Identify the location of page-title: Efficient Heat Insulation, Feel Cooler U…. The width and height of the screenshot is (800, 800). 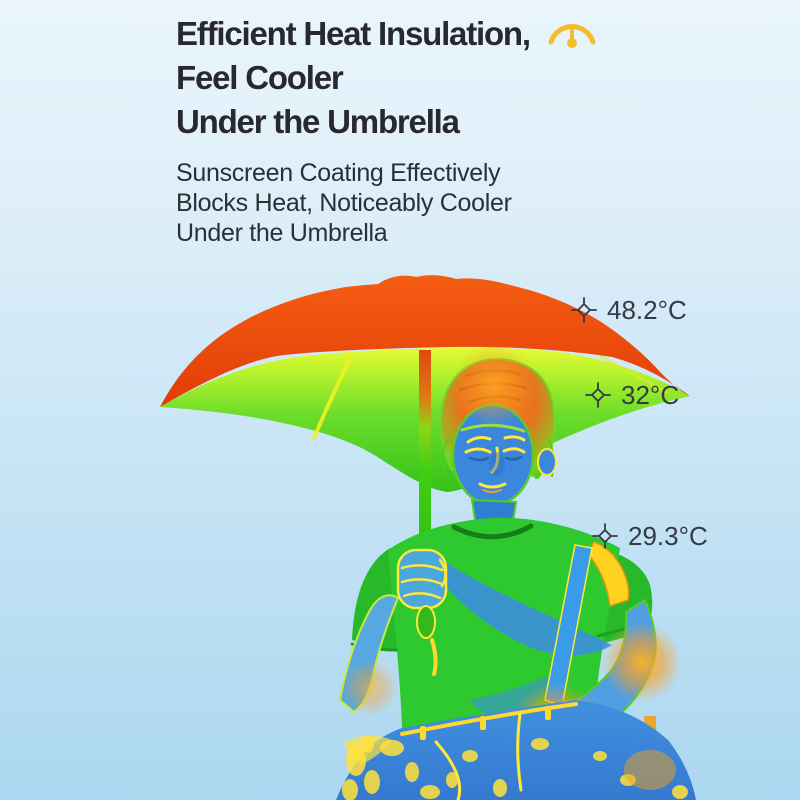
(476, 78).